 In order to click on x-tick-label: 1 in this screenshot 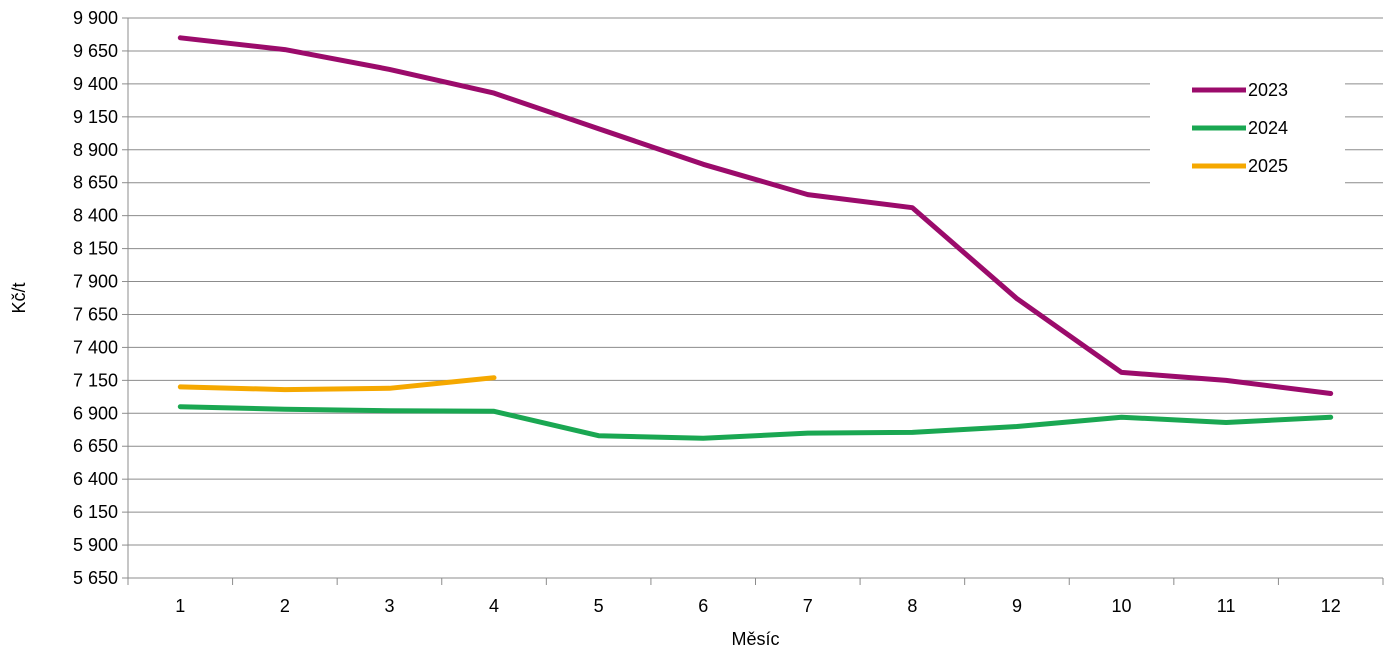, I will do `click(180, 606)`.